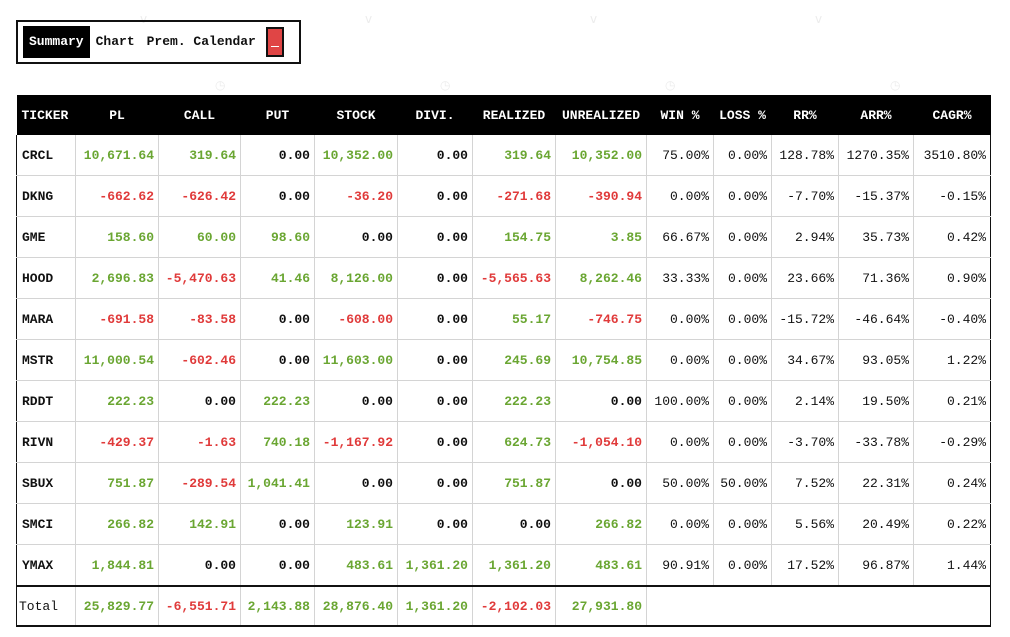 The width and height of the screenshot is (1010, 637). I want to click on minimize-button, so click(274, 42).